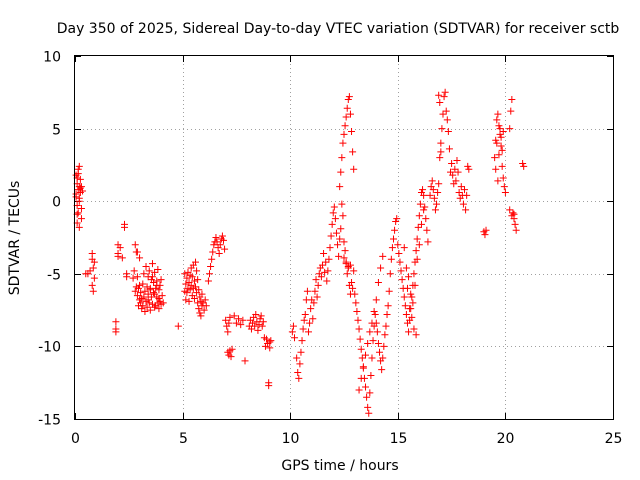 This screenshot has height=480, width=640. I want to click on x-tick-label: 25, so click(614, 439).